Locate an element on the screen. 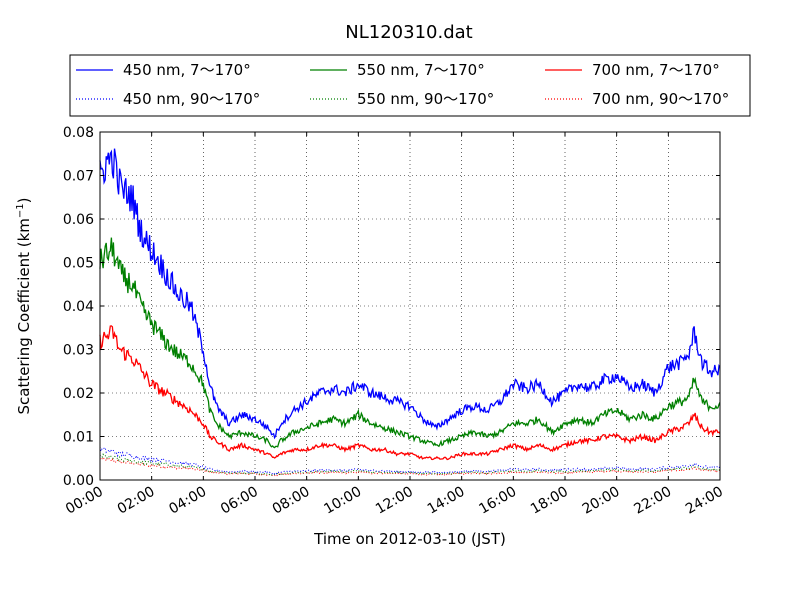  legend-label-3: 450 nm, 90～170° is located at coordinates (191, 99).